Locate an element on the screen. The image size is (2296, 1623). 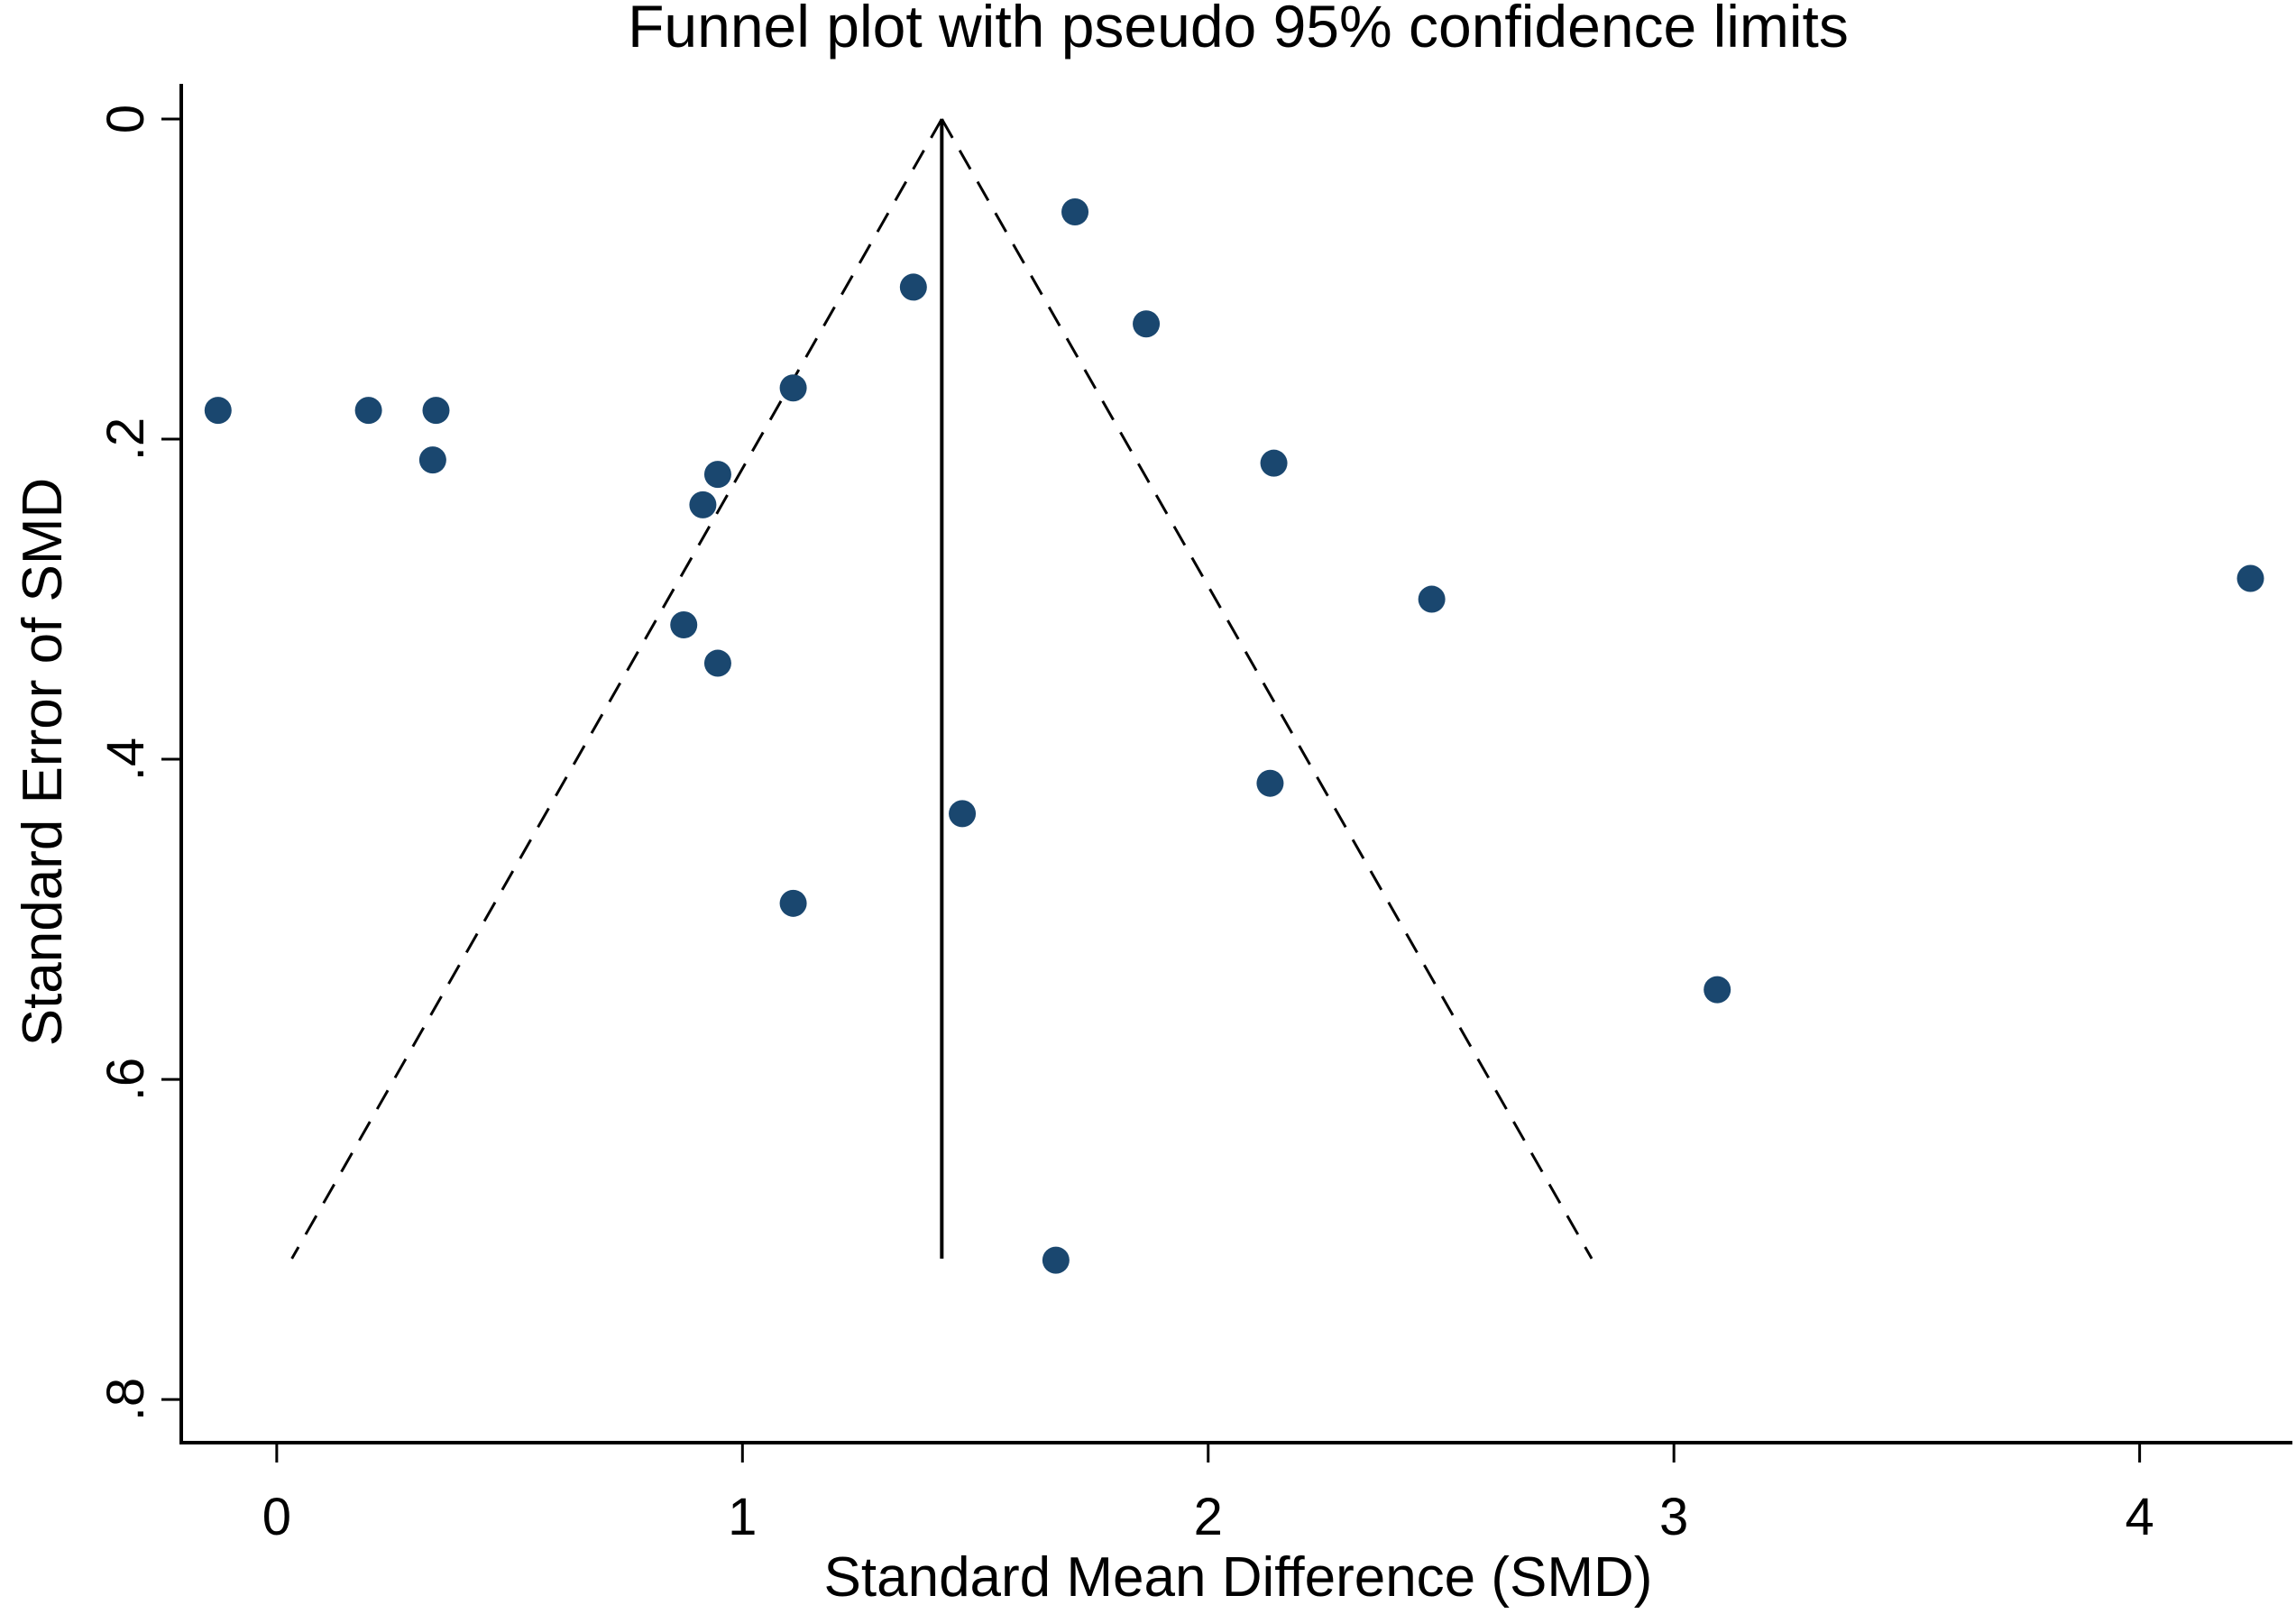
x-tick-label: 4 is located at coordinates (2139, 1517).